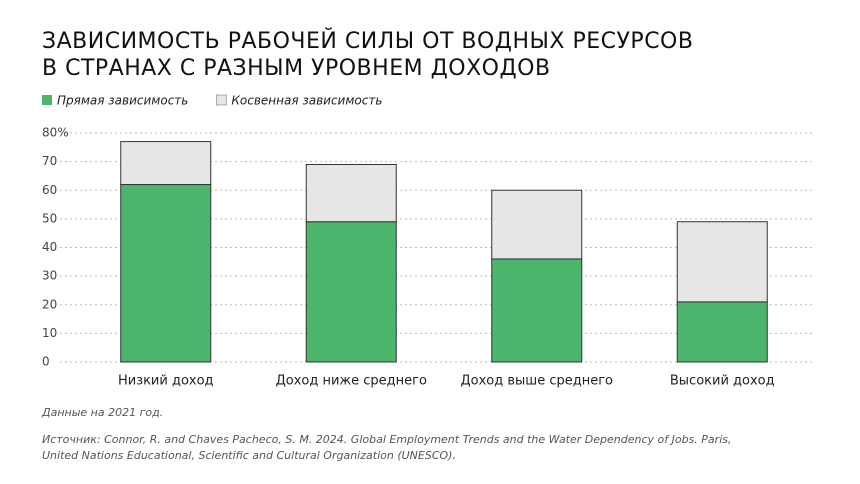  Describe the element at coordinates (49, 218) in the screenshot. I see `y-tick-label: 50` at that location.